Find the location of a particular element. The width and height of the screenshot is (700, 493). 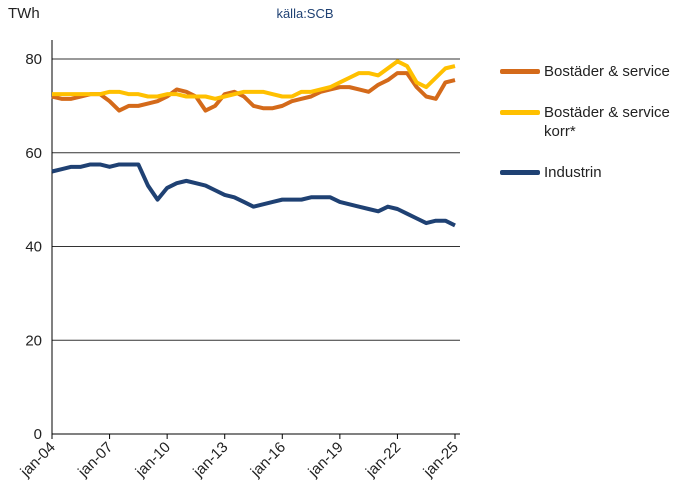

legend-item: Bostäder & service korr* is located at coordinates (597, 122).